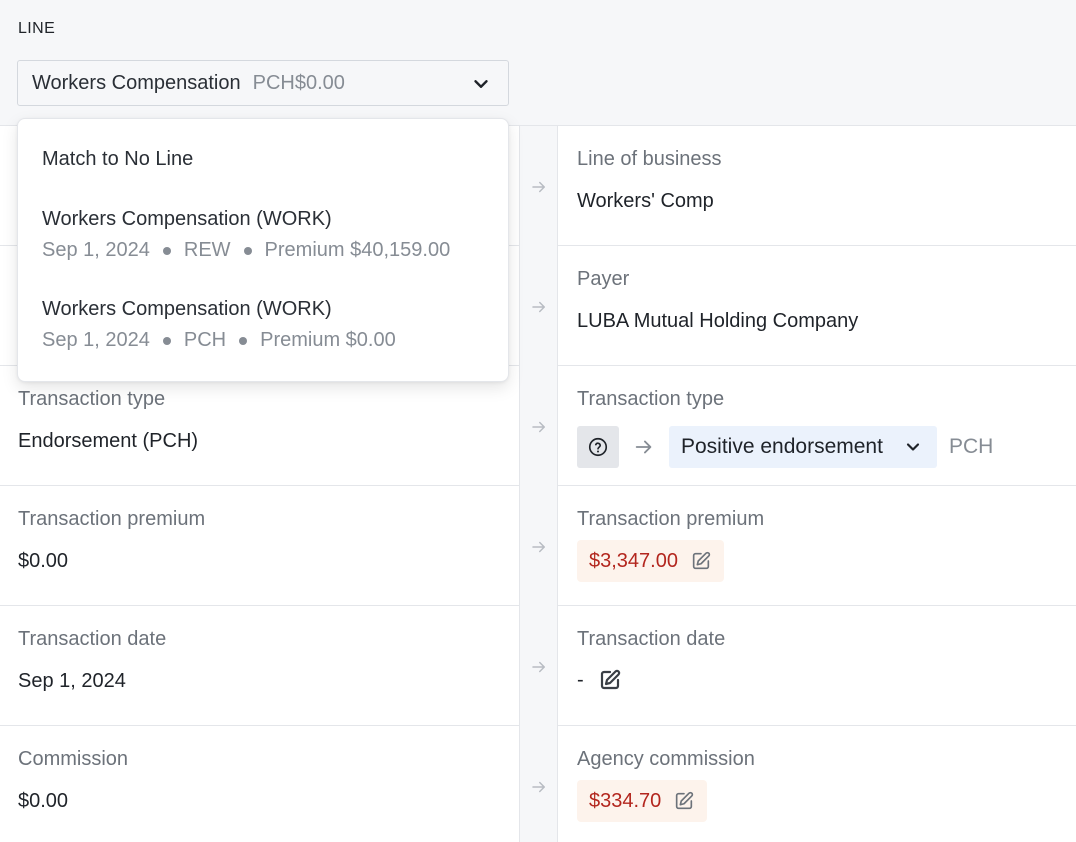  I want to click on field-label: Agency commission, so click(666, 759).